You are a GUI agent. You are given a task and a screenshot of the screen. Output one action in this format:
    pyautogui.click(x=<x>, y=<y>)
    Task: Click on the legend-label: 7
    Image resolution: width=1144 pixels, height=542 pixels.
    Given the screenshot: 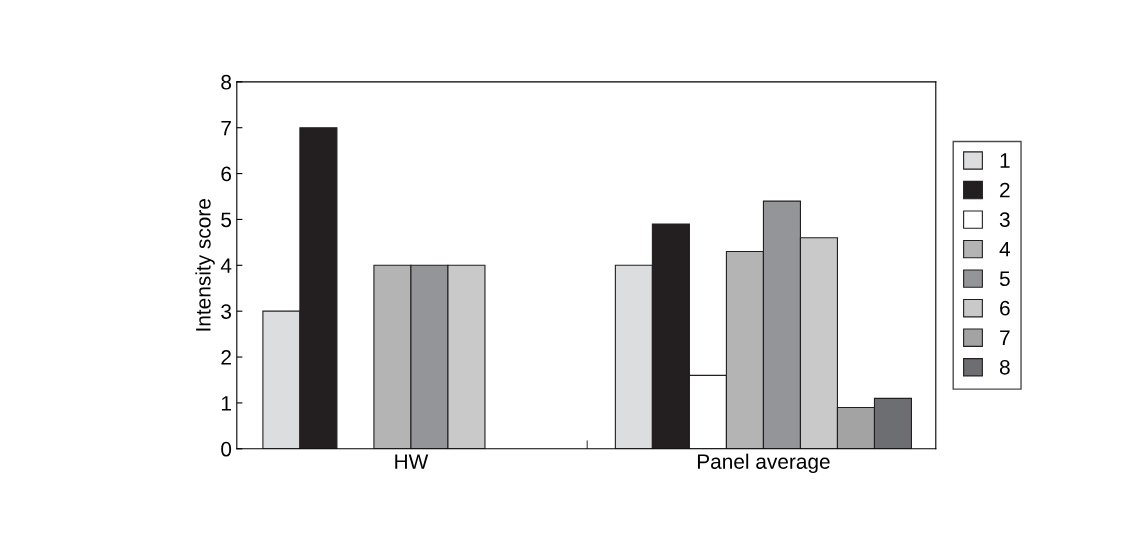 What is the action you would take?
    pyautogui.click(x=1005, y=337)
    